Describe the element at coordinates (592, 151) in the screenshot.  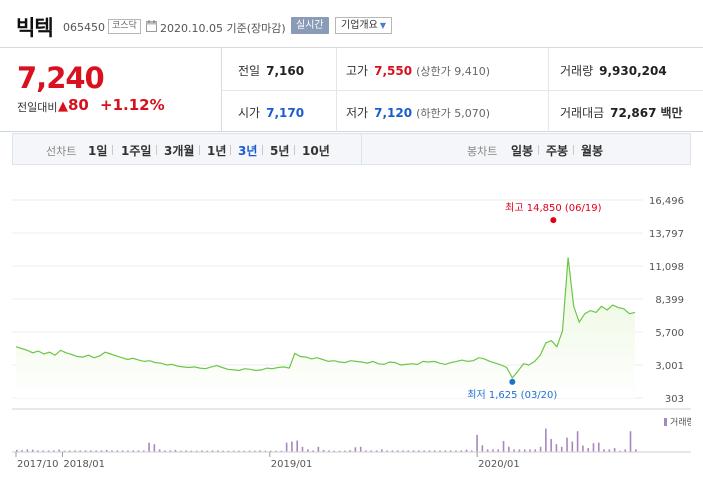
I see `candle-monthly: 월봉` at that location.